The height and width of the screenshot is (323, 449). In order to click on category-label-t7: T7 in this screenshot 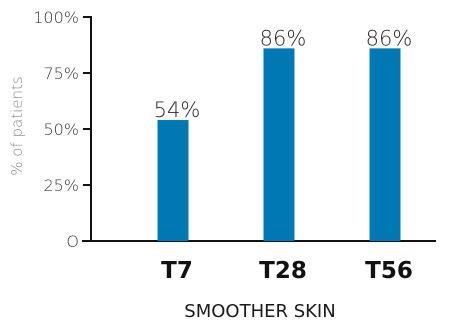, I will do `click(177, 271)`.